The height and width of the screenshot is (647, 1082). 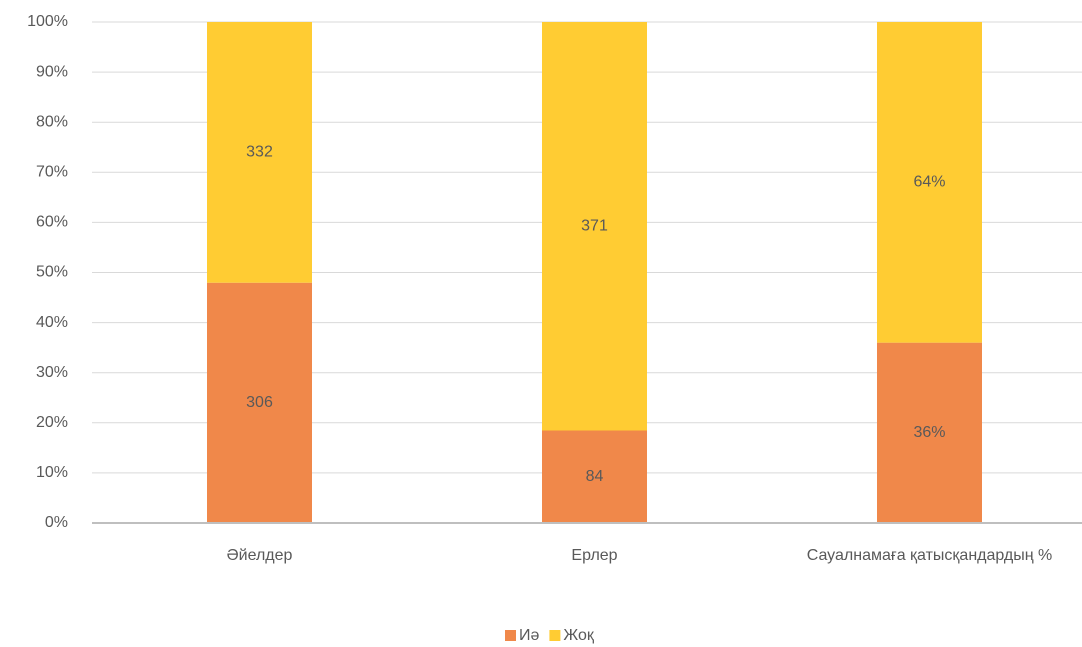 What do you see at coordinates (52, 372) in the screenshot?
I see `y-tick-label: 30%` at bounding box center [52, 372].